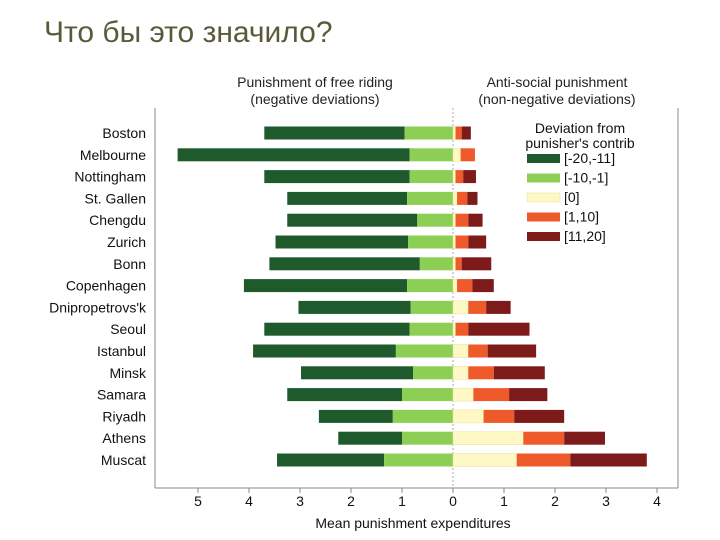  I want to click on bar-15-s2, so click(484, 460).